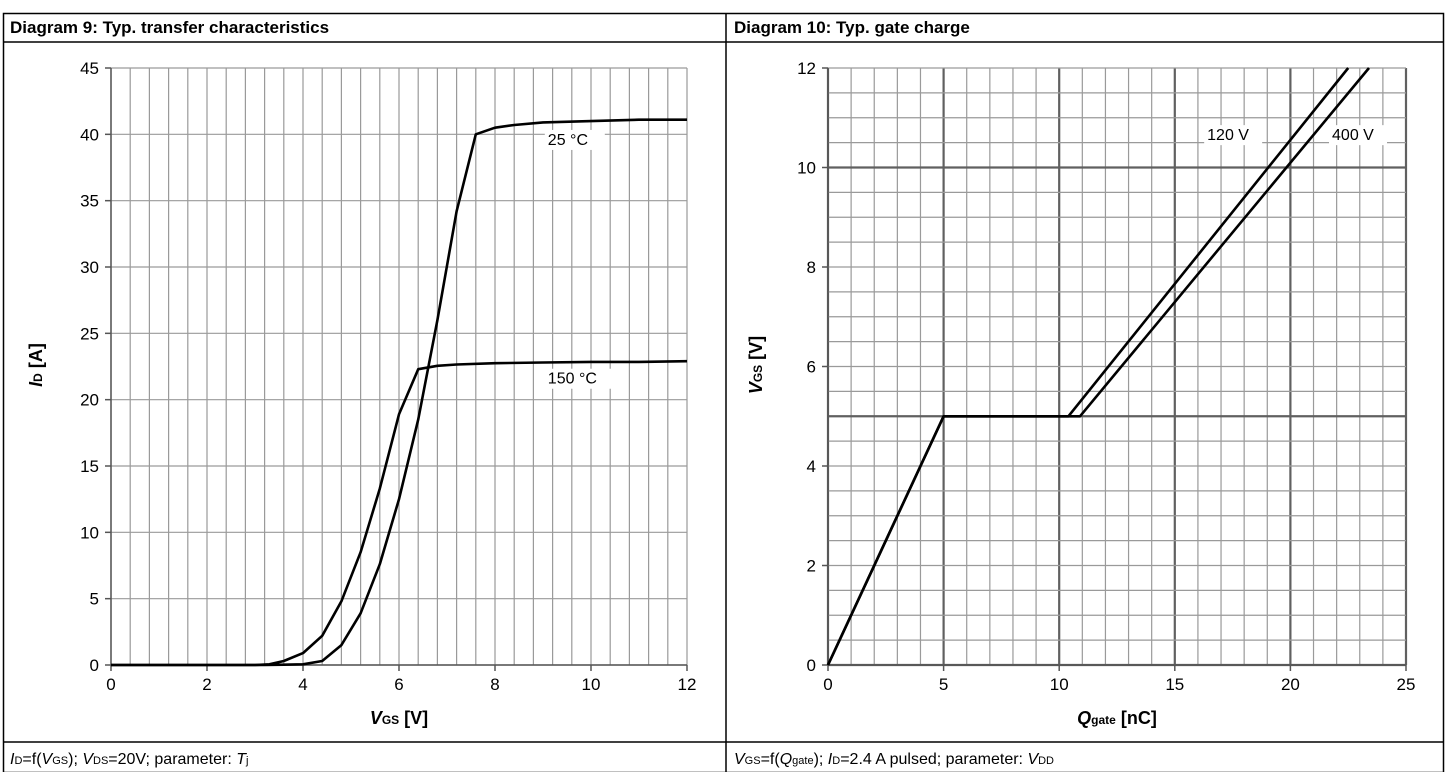 This screenshot has width=1448, height=772. I want to click on y-tick-label: 30, so click(89, 267).